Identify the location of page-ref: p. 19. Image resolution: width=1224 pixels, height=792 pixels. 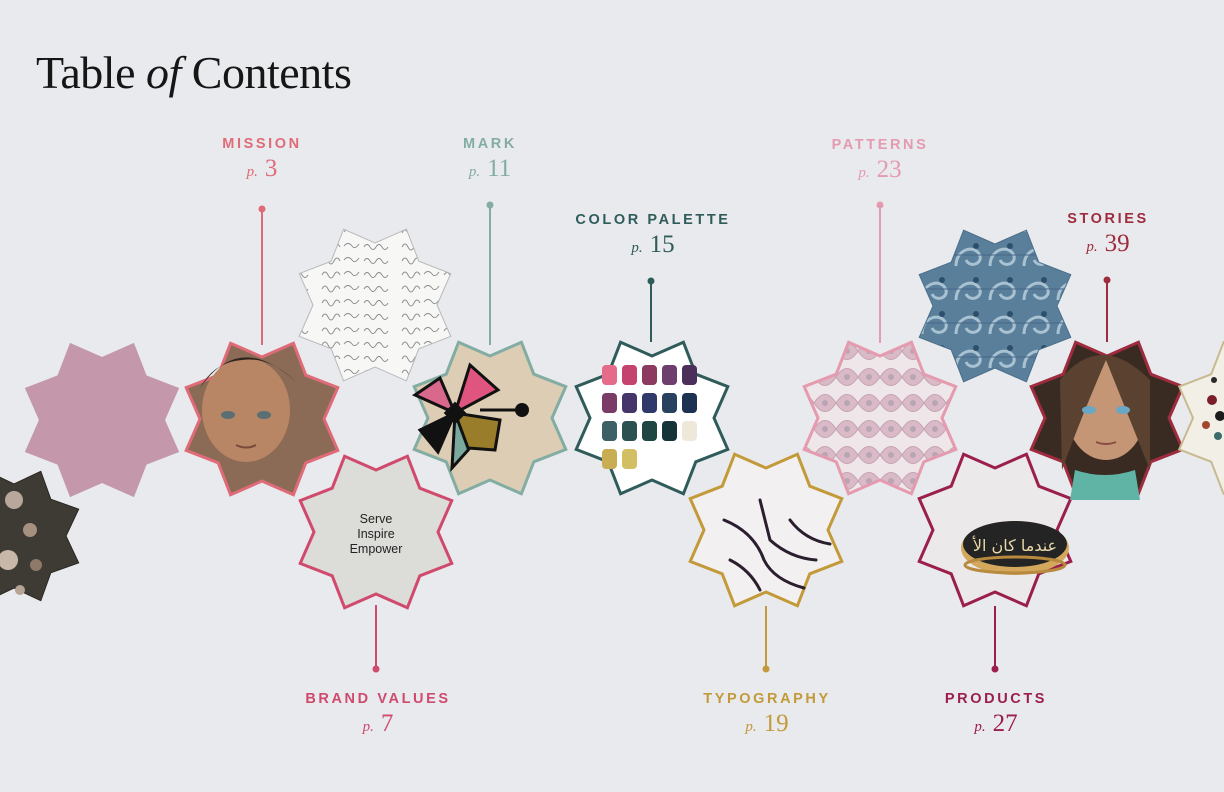
(767, 724).